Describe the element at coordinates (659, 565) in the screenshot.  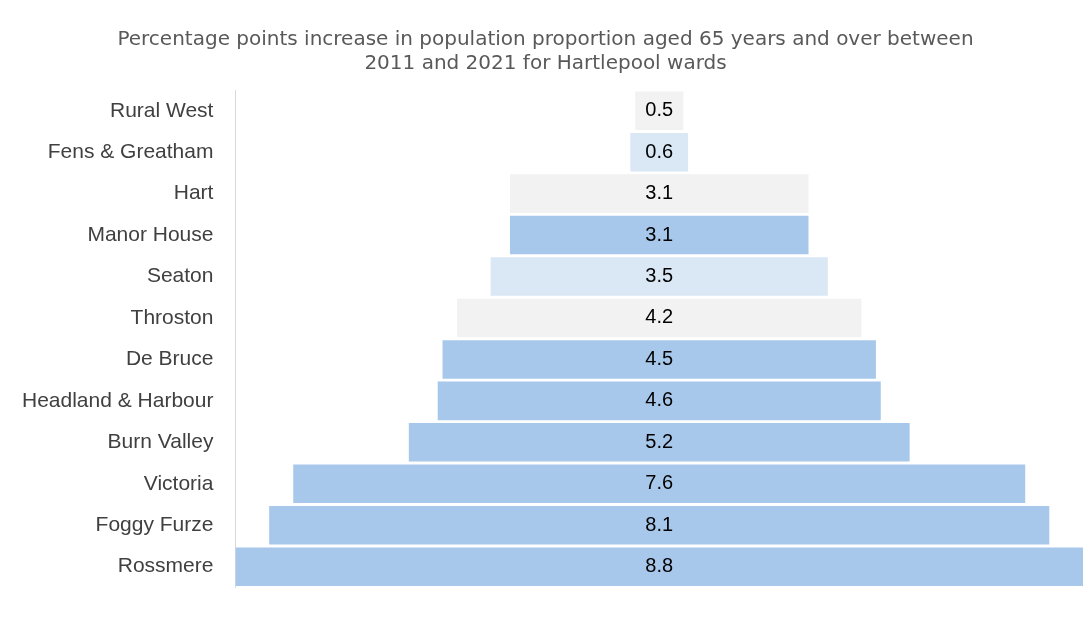
I see `data-label: 8.8` at that location.